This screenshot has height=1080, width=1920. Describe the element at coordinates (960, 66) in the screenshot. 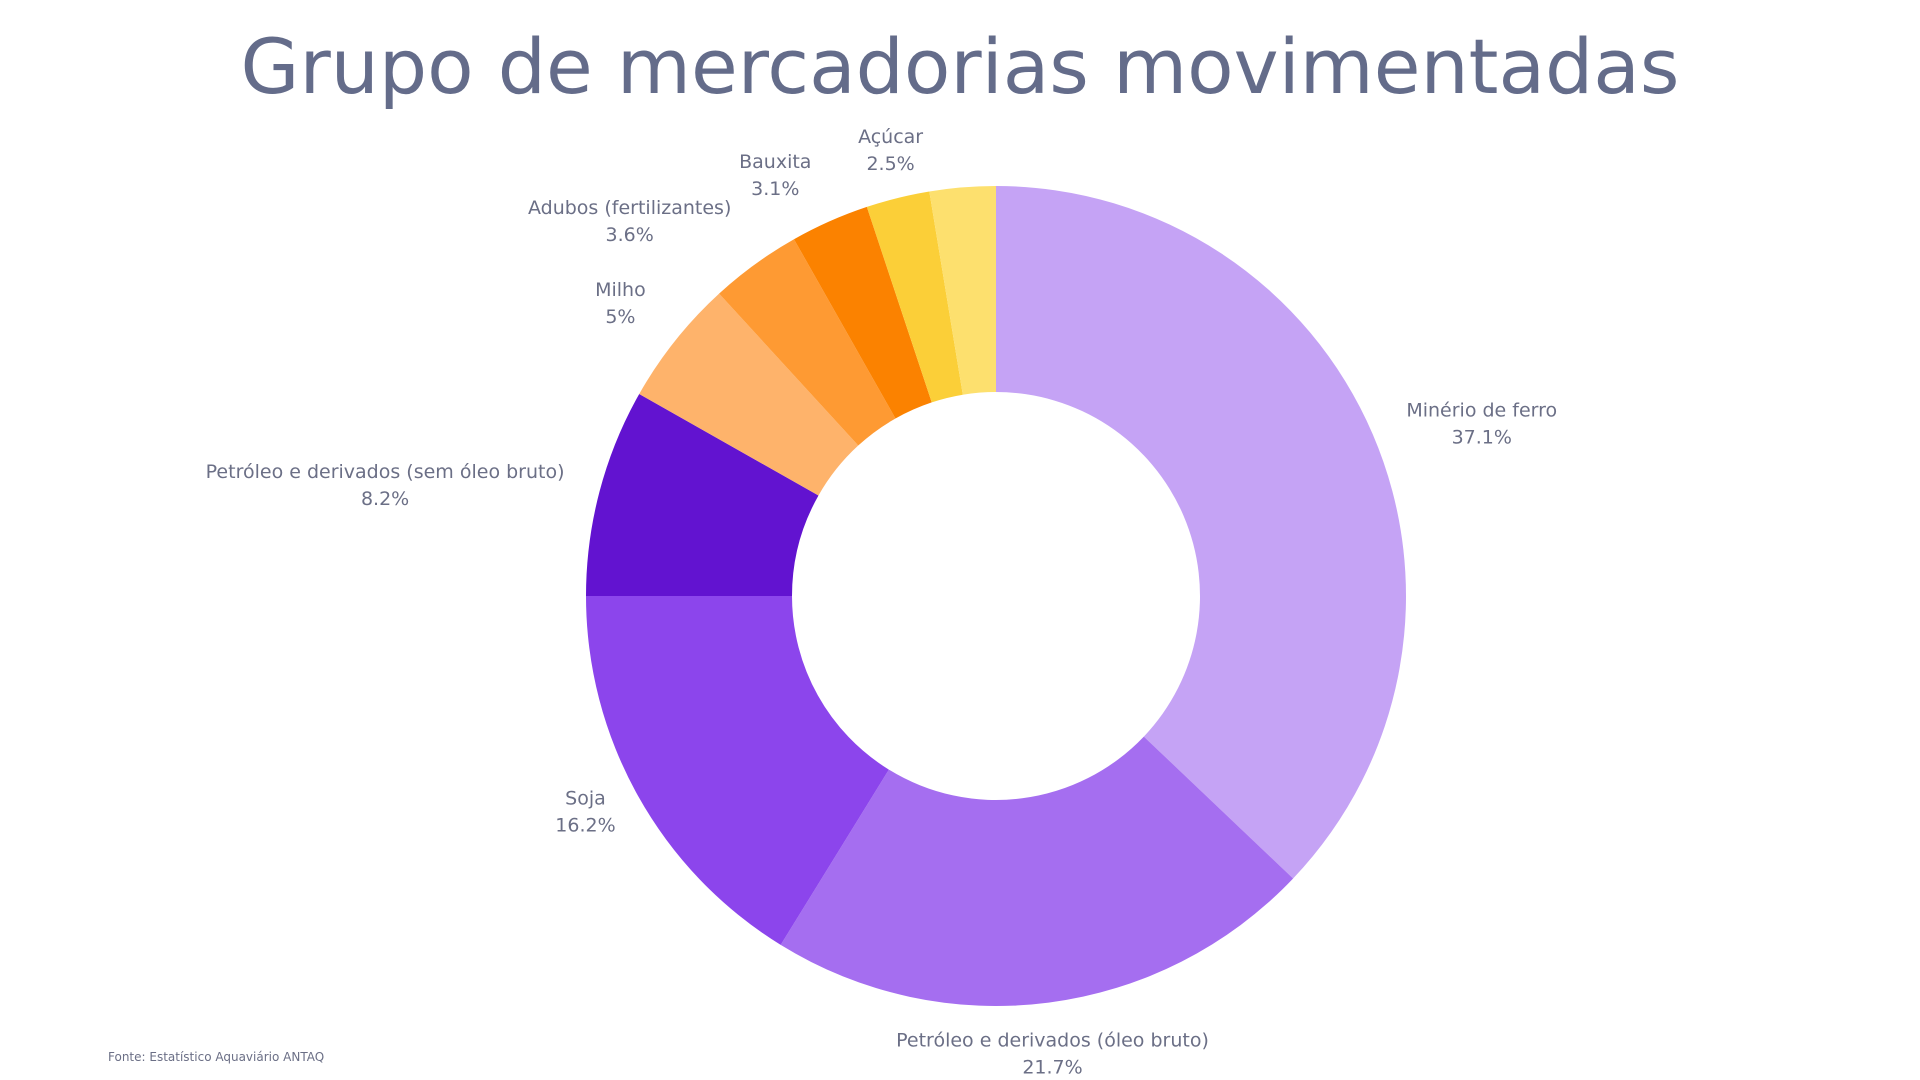

I see `chart-title: Grupo de mercadorias movimentadas` at that location.